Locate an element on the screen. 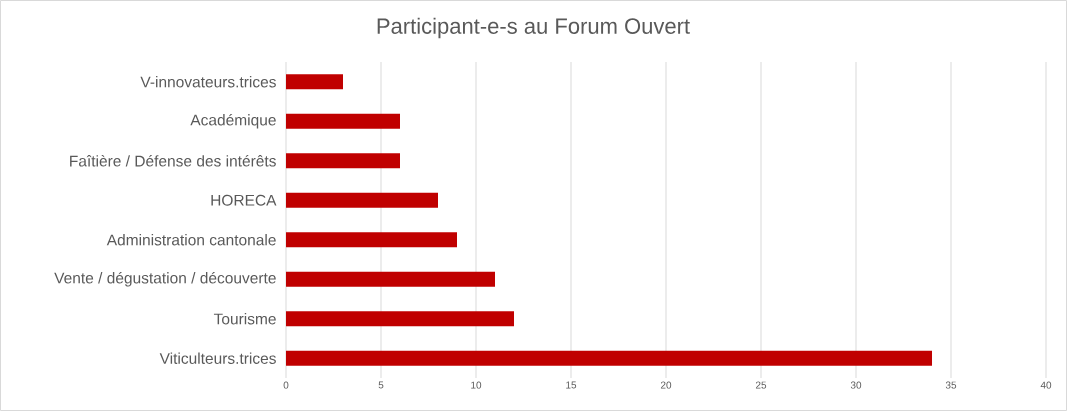 This screenshot has height=411, width=1067. y-tick-label: Académique is located at coordinates (233, 121).